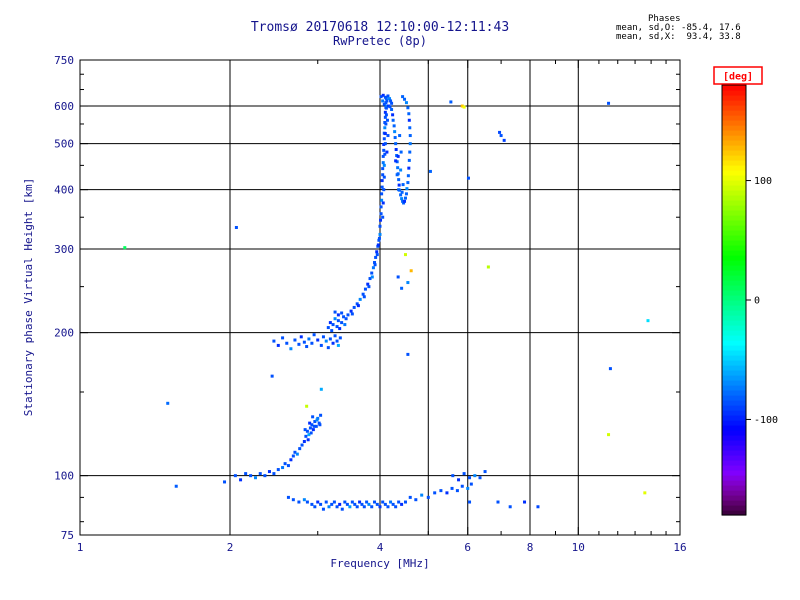 The width and height of the screenshot is (800, 600). I want to click on colorbar-tick-label: 0, so click(757, 301).